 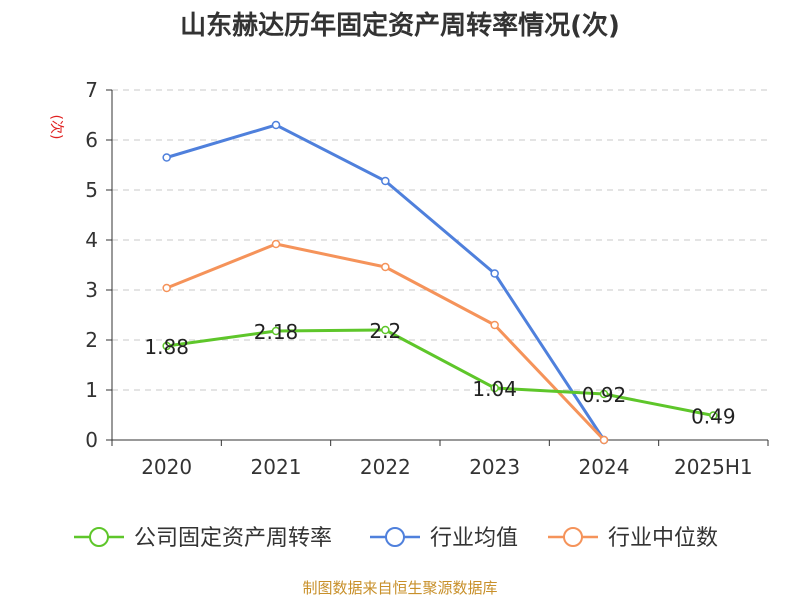 I want to click on data-label: 0.49, so click(x=713, y=417).